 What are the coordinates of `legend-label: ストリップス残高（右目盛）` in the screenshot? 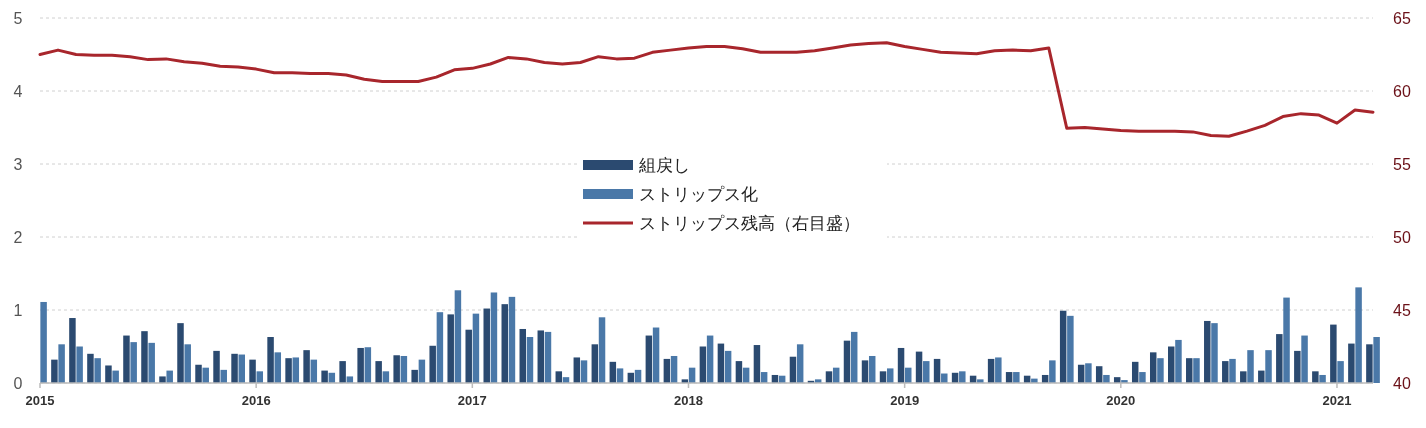 It's located at (749, 223).